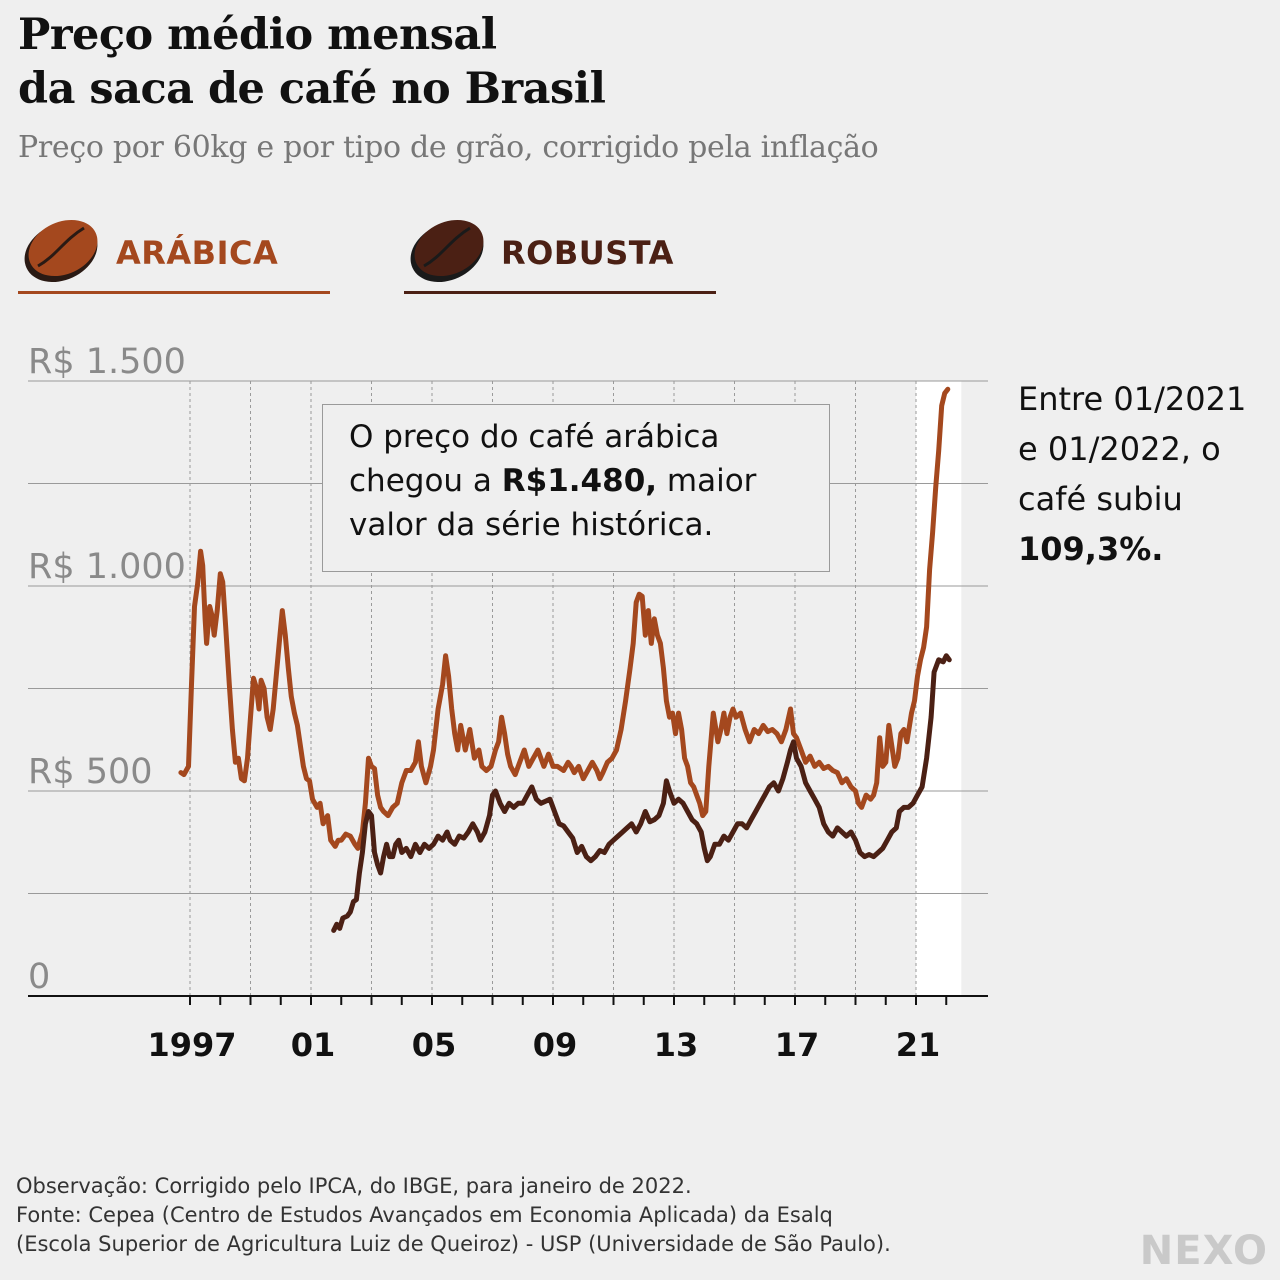 The width and height of the screenshot is (1280, 1280). Describe the element at coordinates (90, 772) in the screenshot. I see `y-tick-label: R$ 500` at that location.